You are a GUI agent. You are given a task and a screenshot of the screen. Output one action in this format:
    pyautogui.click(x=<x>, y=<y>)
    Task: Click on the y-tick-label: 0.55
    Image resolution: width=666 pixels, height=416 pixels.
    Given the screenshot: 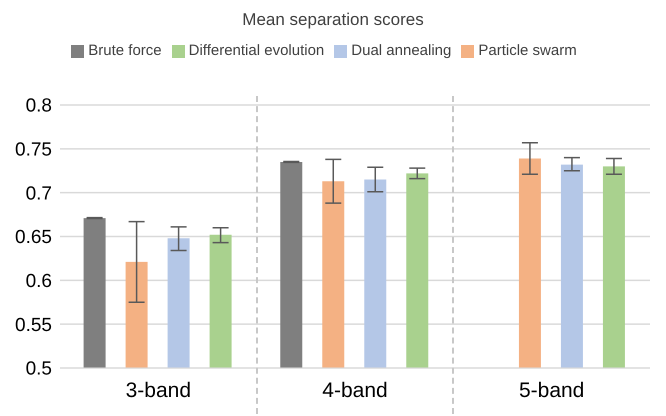 What is the action you would take?
    pyautogui.click(x=33, y=325)
    